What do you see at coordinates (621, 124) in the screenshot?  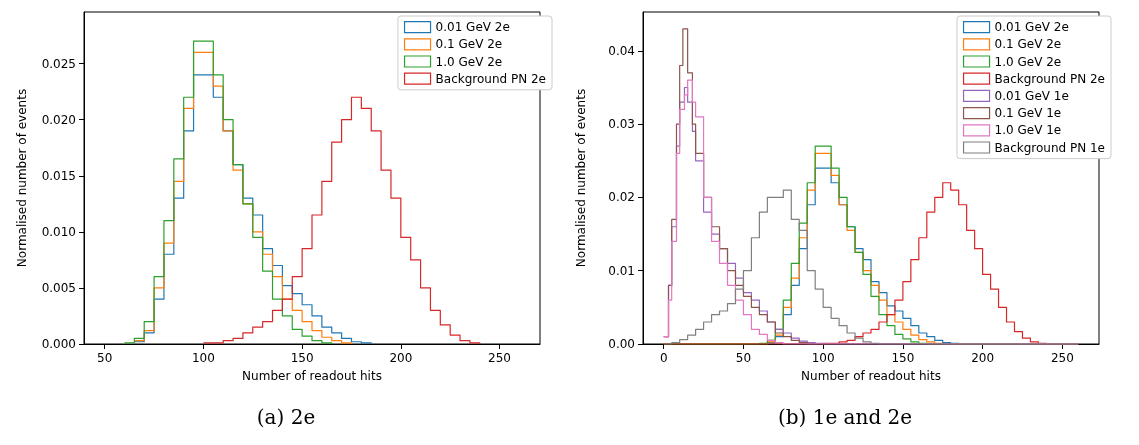 I see `y-tick-label: 0.03` at bounding box center [621, 124].